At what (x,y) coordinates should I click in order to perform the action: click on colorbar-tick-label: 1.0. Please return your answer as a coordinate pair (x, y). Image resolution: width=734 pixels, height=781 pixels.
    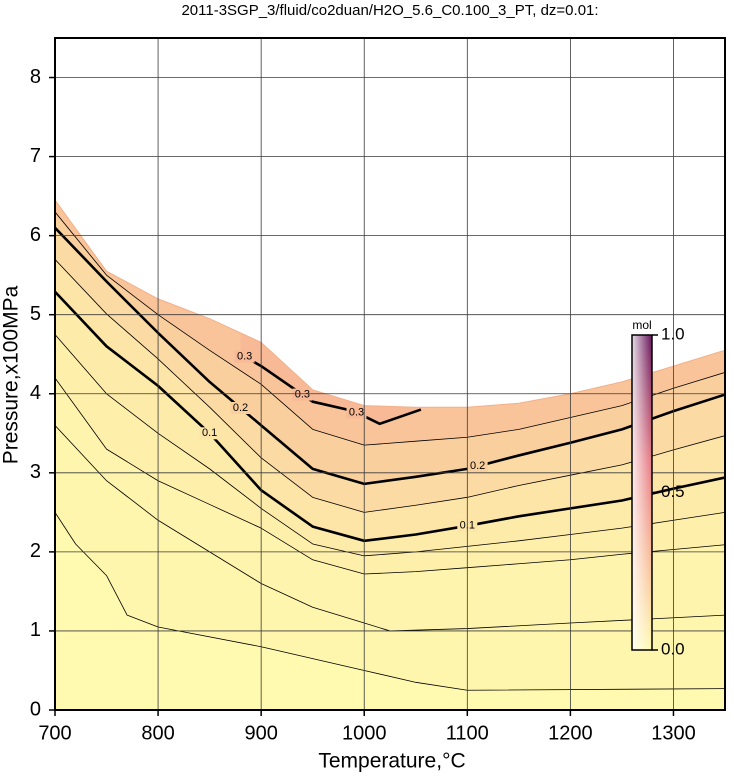
    Looking at the image, I should click on (673, 333).